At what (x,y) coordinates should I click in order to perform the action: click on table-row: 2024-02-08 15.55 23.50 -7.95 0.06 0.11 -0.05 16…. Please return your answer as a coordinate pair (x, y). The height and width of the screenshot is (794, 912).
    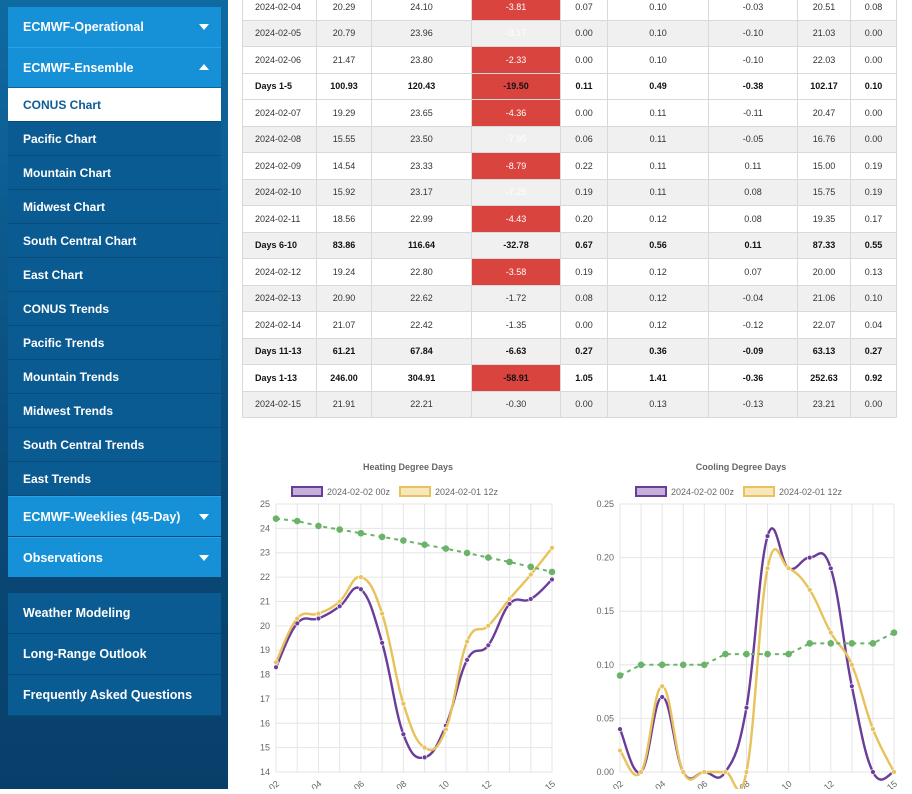
    Looking at the image, I should click on (569, 139).